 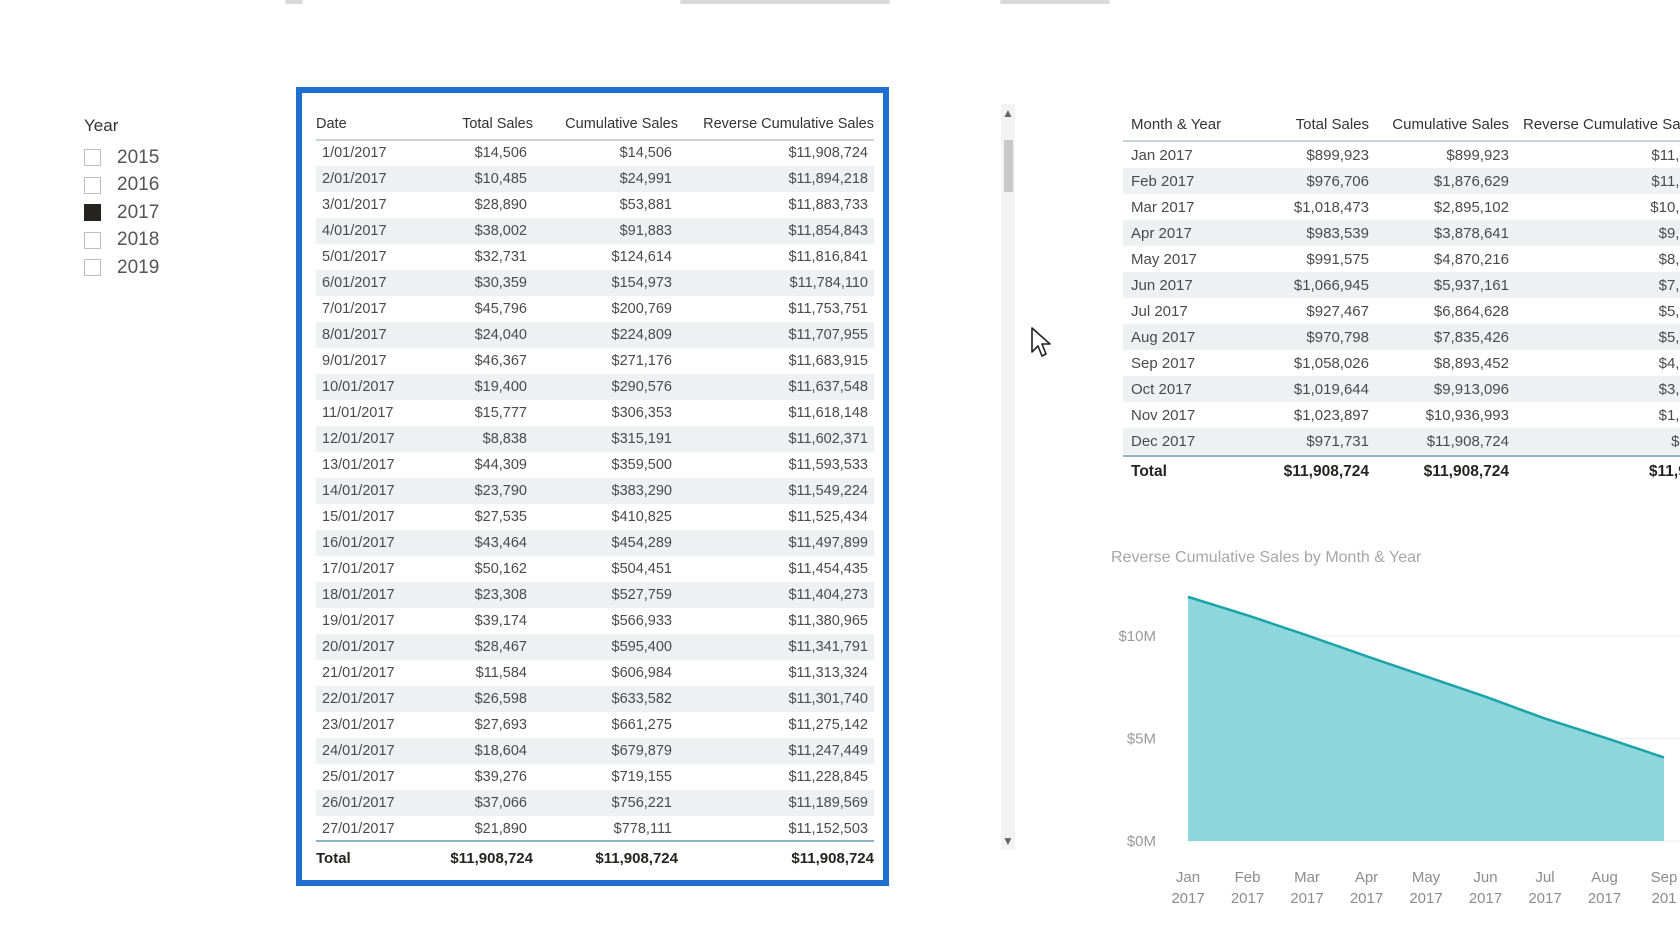 I want to click on scroll-up-icon: ▲, so click(x=1008, y=113).